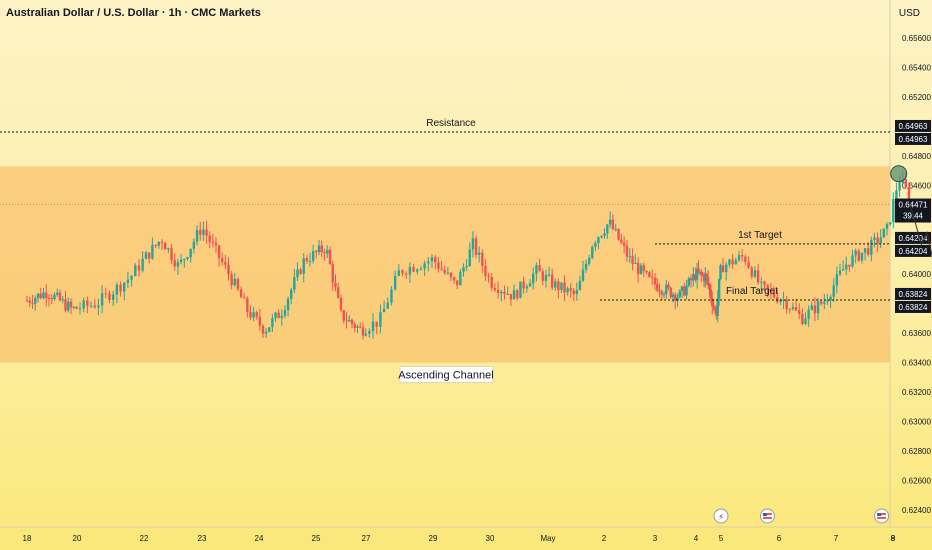  I want to click on y-tick-label: 0.64600, so click(916, 186).